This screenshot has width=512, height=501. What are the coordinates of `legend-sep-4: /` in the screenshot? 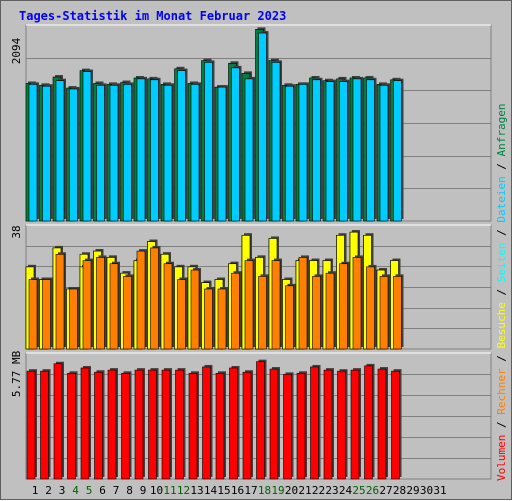 It's located at (501, 233).